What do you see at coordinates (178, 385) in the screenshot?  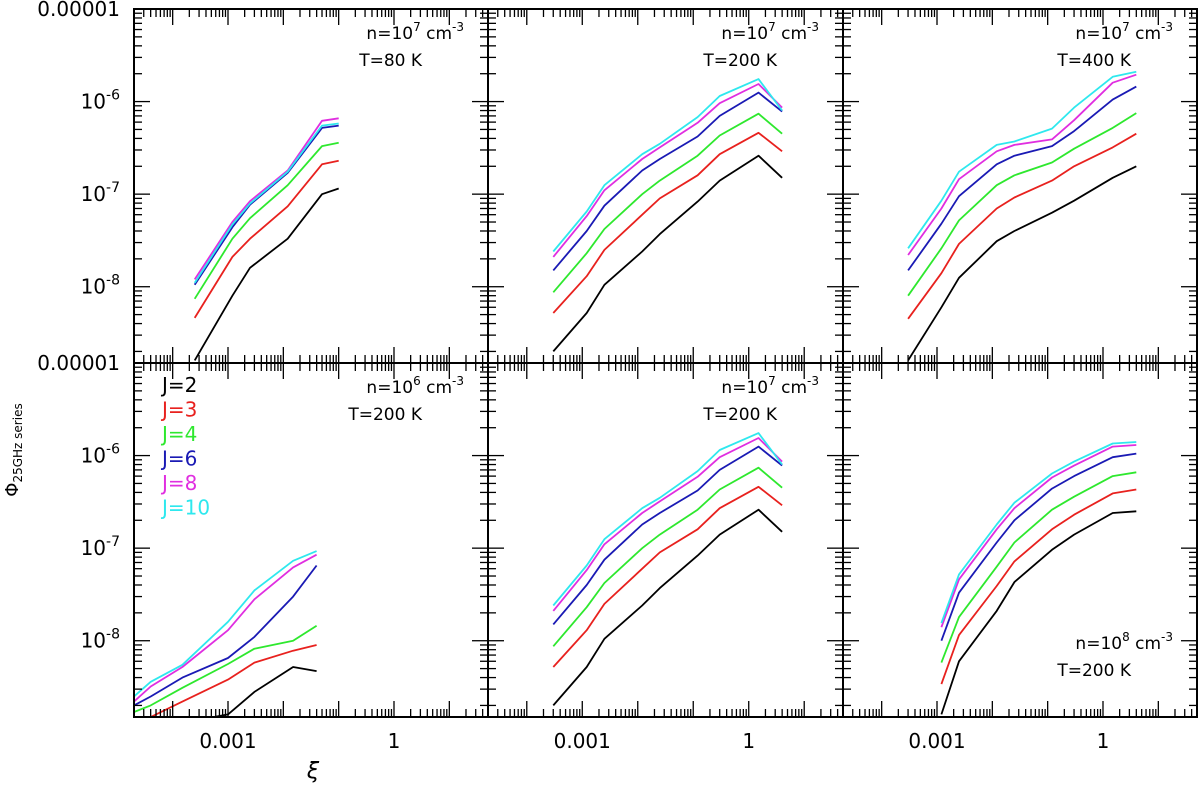 I see `legend-item-j2: J=2` at bounding box center [178, 385].